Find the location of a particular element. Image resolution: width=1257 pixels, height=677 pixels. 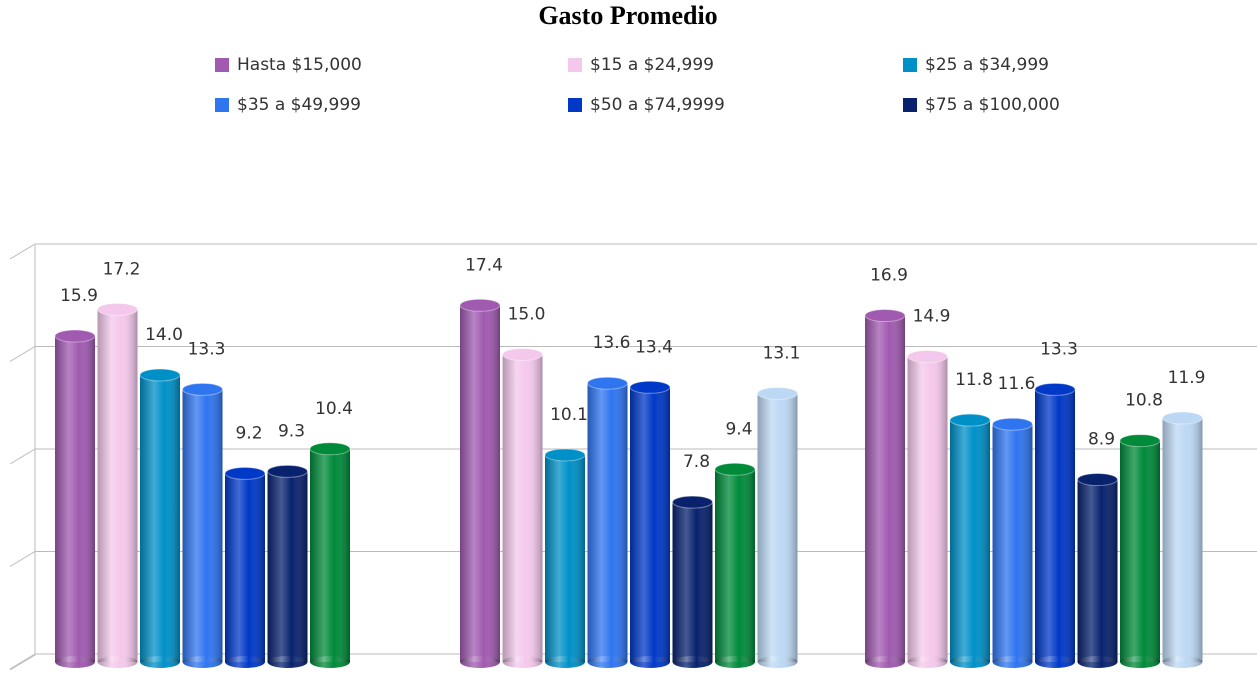

data-label: 11.8 is located at coordinates (974, 380).